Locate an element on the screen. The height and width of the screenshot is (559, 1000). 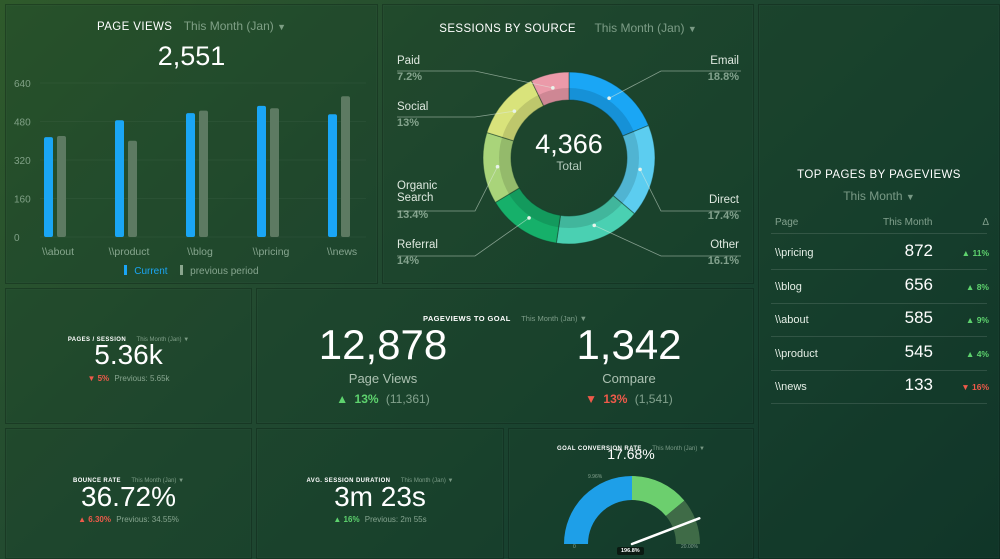
widget-title: TOP PAGES BY PAGEVIEWS is located at coordinates (879, 175).